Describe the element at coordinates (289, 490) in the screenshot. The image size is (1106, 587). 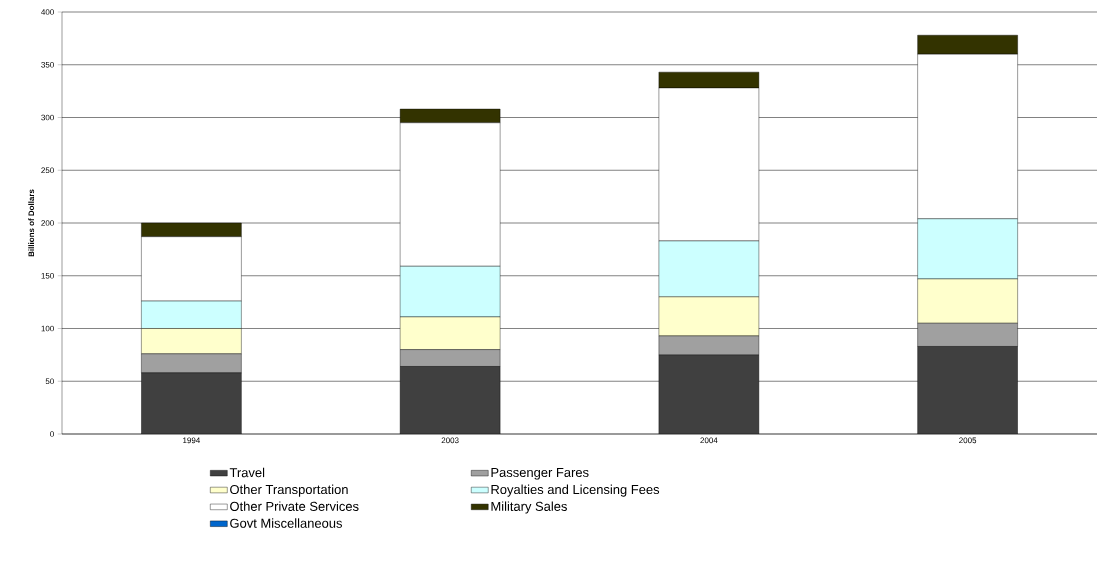
I see `legend-label: Other Transportation` at that location.